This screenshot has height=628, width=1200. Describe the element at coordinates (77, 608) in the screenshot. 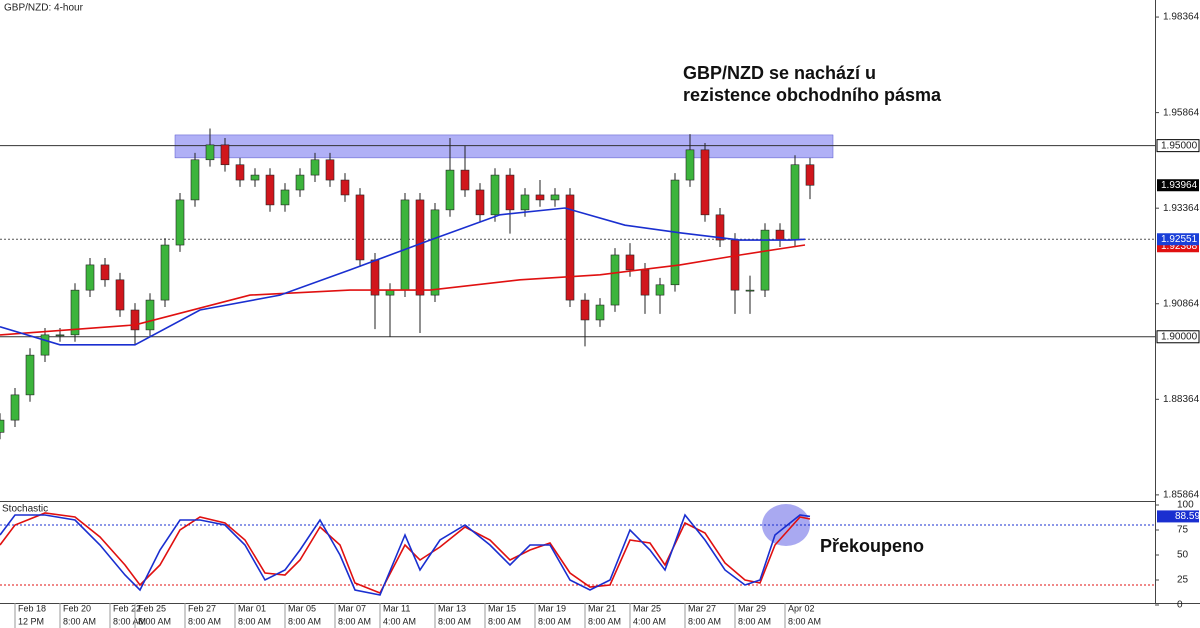

I see `x-tick-label: Feb 20` at that location.